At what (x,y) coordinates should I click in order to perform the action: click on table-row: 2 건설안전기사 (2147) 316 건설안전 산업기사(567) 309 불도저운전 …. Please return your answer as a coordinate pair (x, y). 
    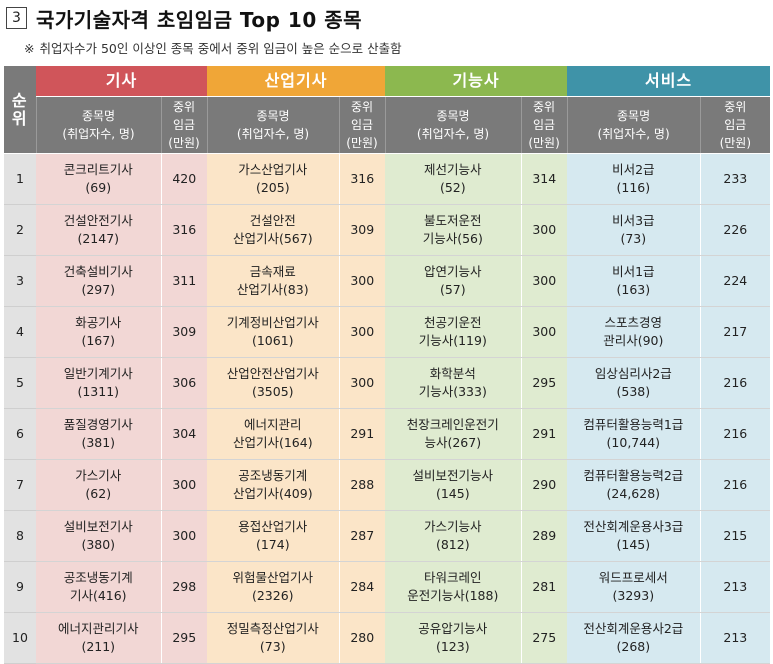
    Looking at the image, I should click on (387, 230).